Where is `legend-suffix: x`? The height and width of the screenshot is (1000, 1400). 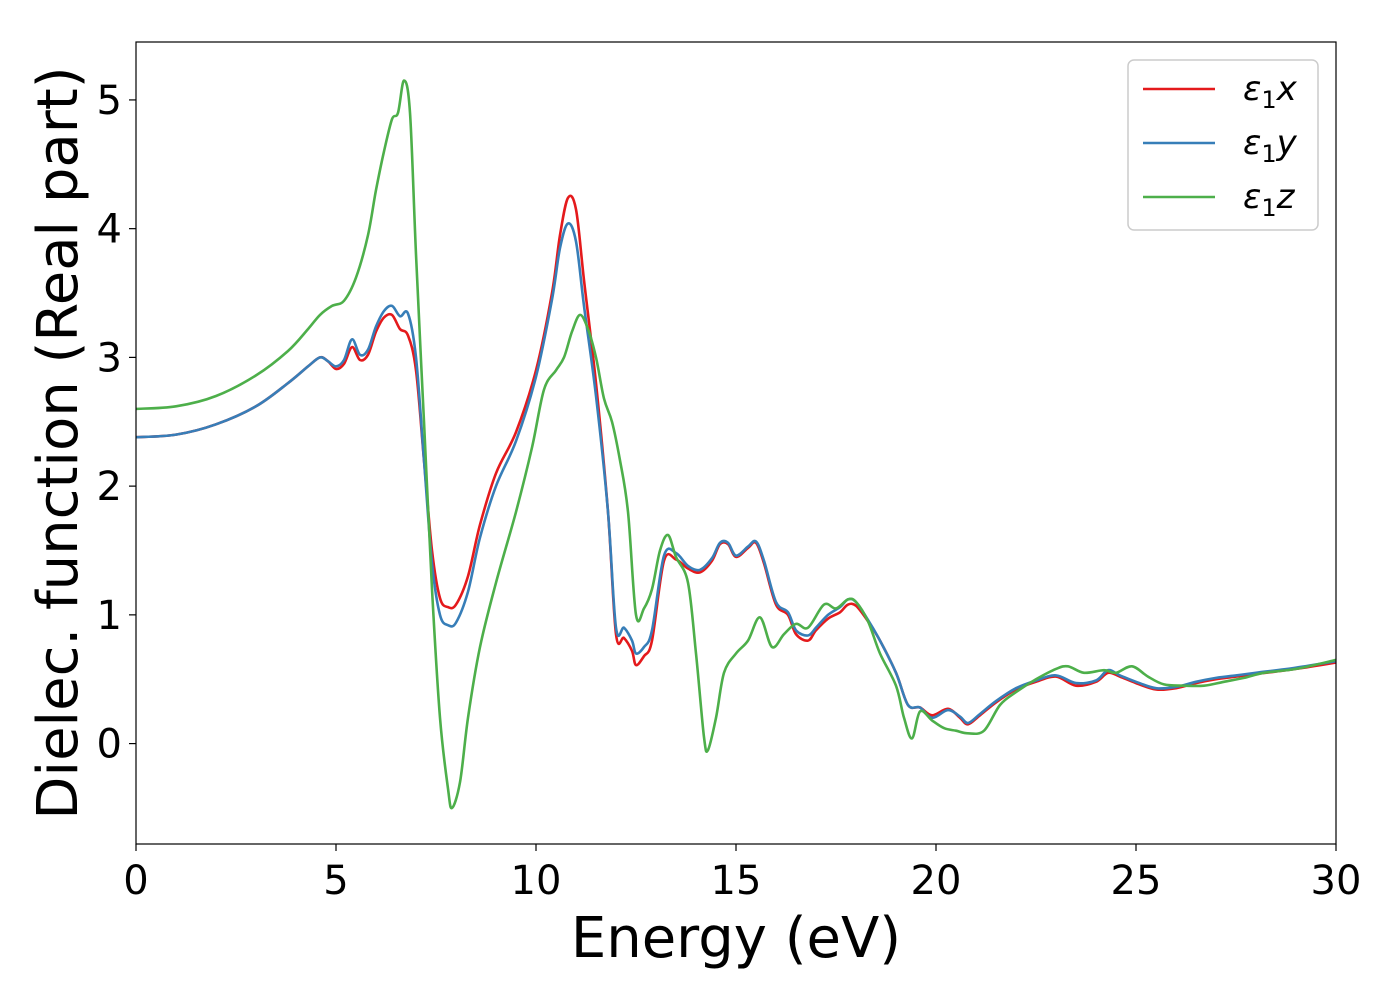
legend-suffix: x is located at coordinates (1287, 89).